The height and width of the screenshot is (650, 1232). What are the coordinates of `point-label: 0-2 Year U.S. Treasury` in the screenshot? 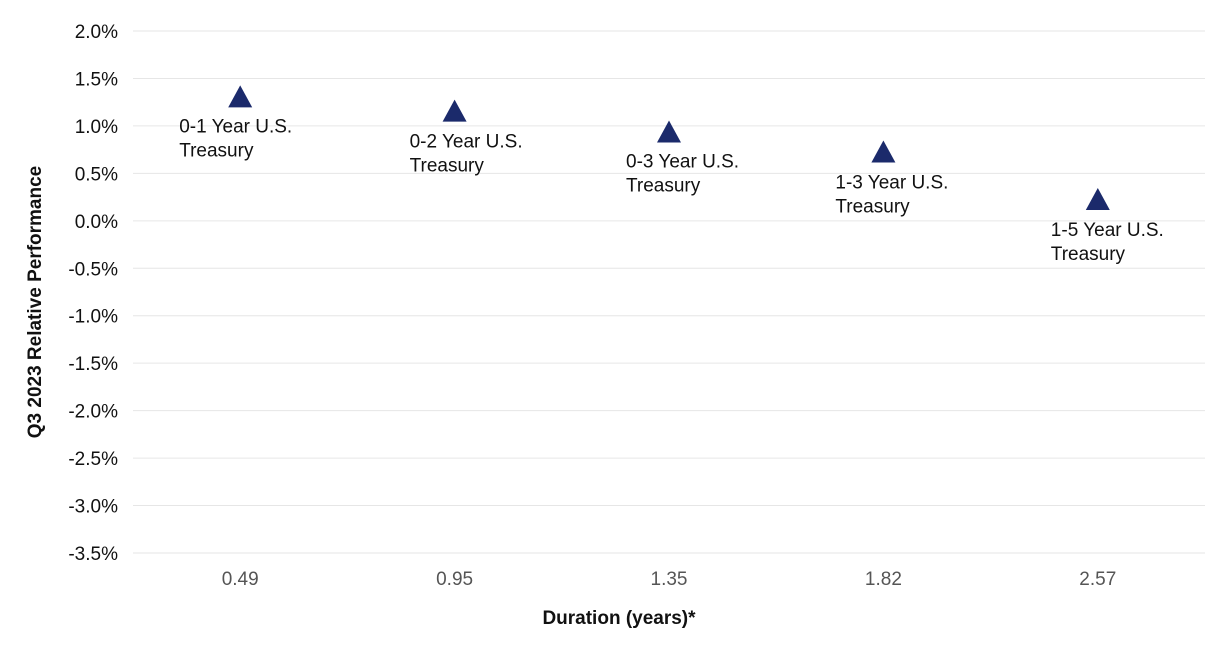 It's located at (466, 154).